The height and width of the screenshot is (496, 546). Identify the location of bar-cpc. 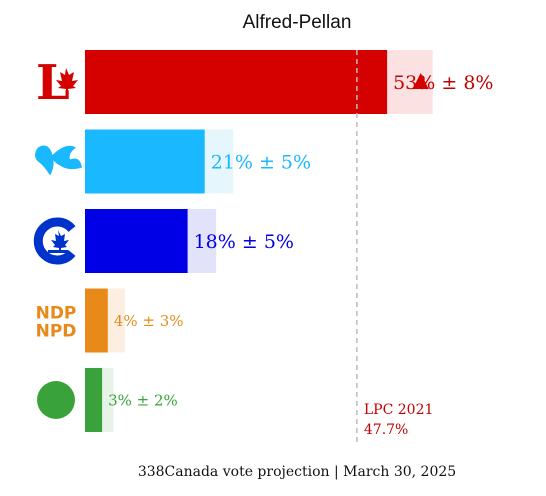
(136, 241).